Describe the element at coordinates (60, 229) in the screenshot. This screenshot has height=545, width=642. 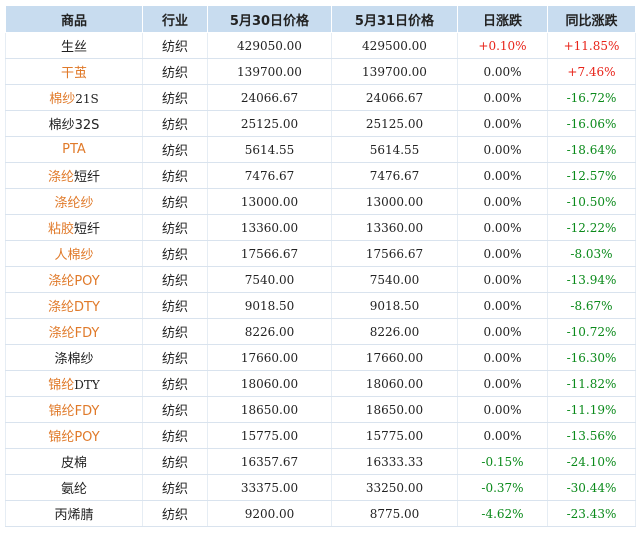
I see `commodity-link: 粘胶` at that location.